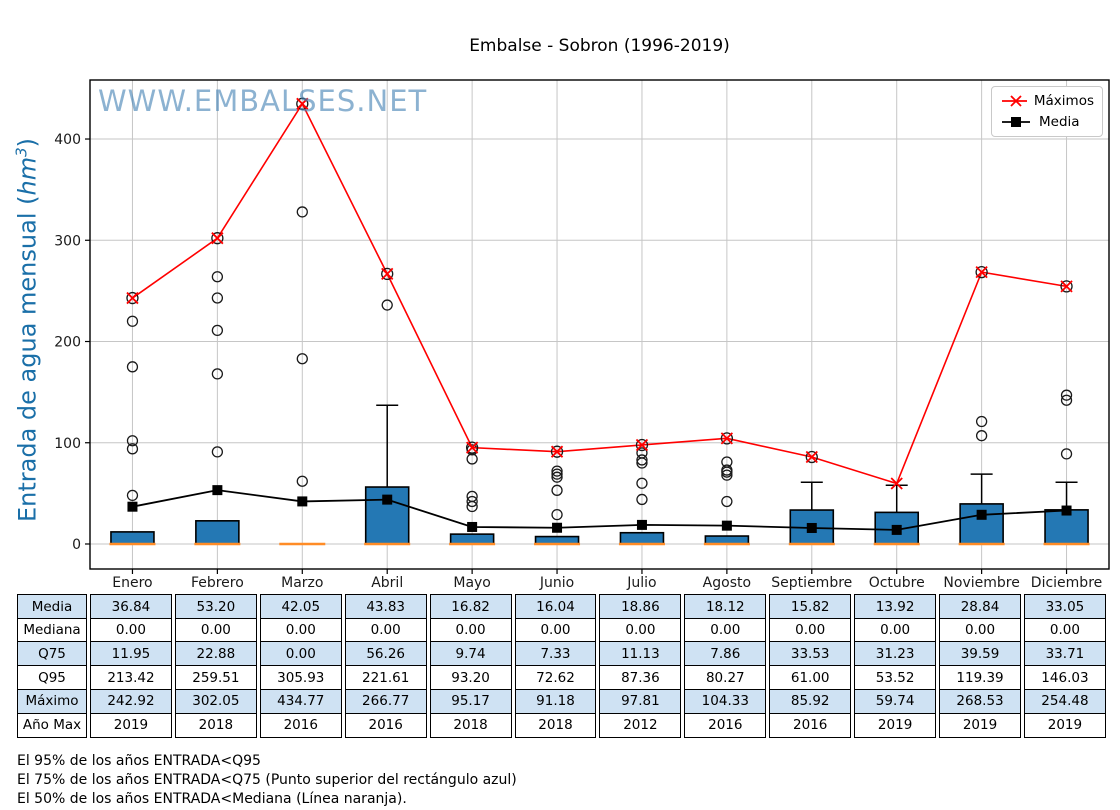  Describe the element at coordinates (52, 654) in the screenshot. I see `table-row-label: Q75` at that location.